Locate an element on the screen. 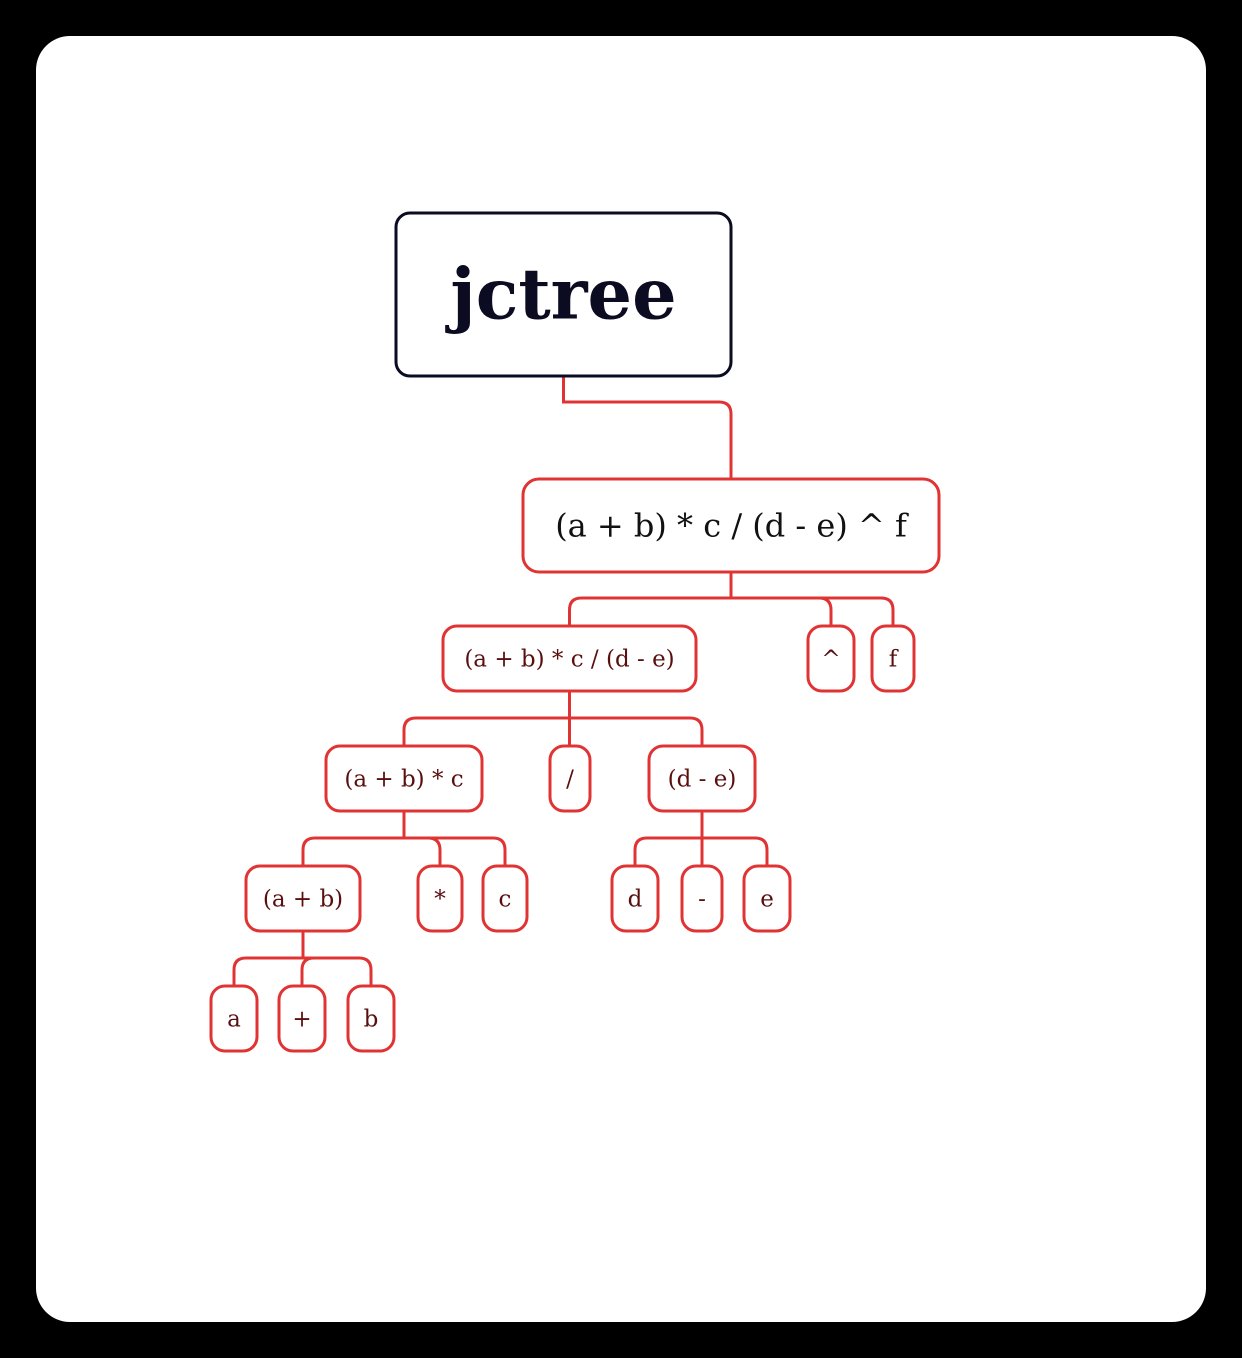  node-label: / is located at coordinates (570, 780).